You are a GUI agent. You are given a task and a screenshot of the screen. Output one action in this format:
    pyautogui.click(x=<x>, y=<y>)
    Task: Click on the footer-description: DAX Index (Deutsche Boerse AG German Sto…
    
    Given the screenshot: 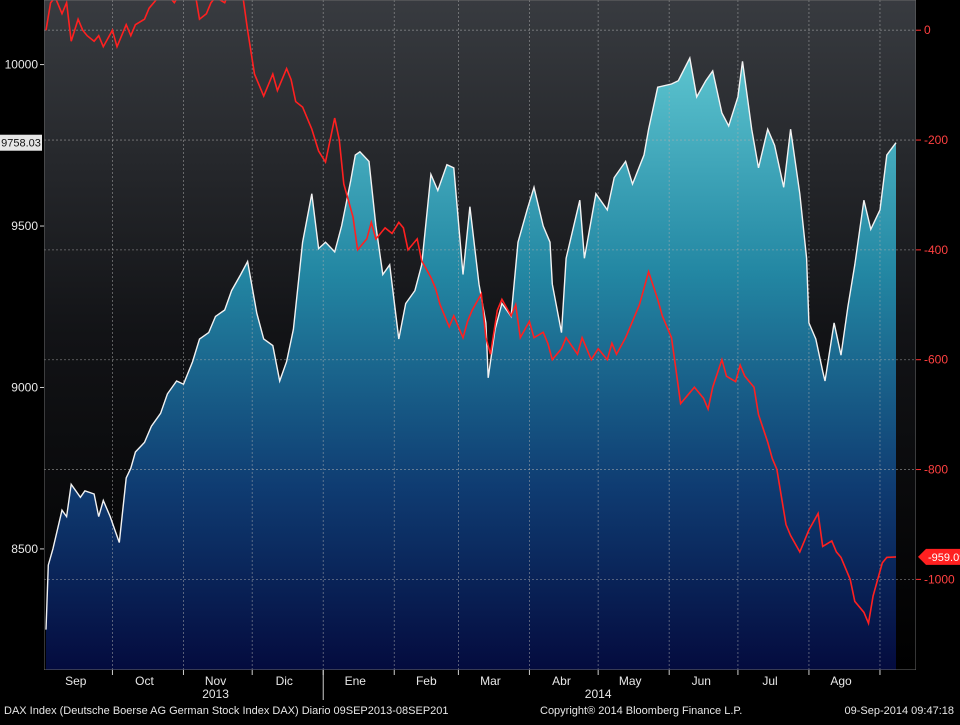 What is the action you would take?
    pyautogui.click(x=226, y=711)
    